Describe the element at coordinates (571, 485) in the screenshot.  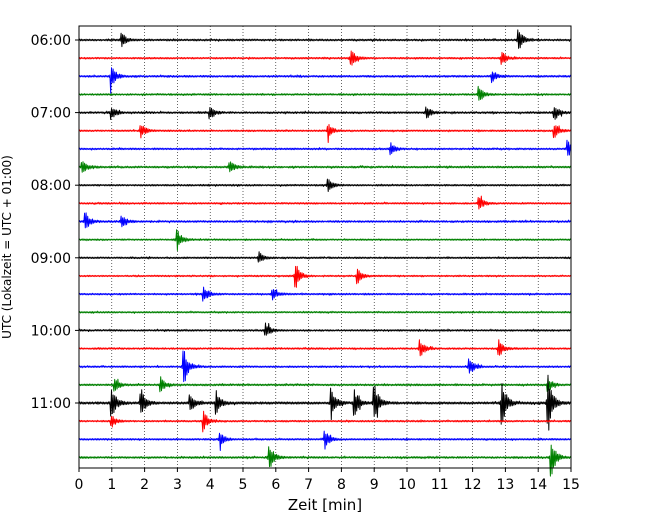
I see `x-tick-label: 15` at that location.